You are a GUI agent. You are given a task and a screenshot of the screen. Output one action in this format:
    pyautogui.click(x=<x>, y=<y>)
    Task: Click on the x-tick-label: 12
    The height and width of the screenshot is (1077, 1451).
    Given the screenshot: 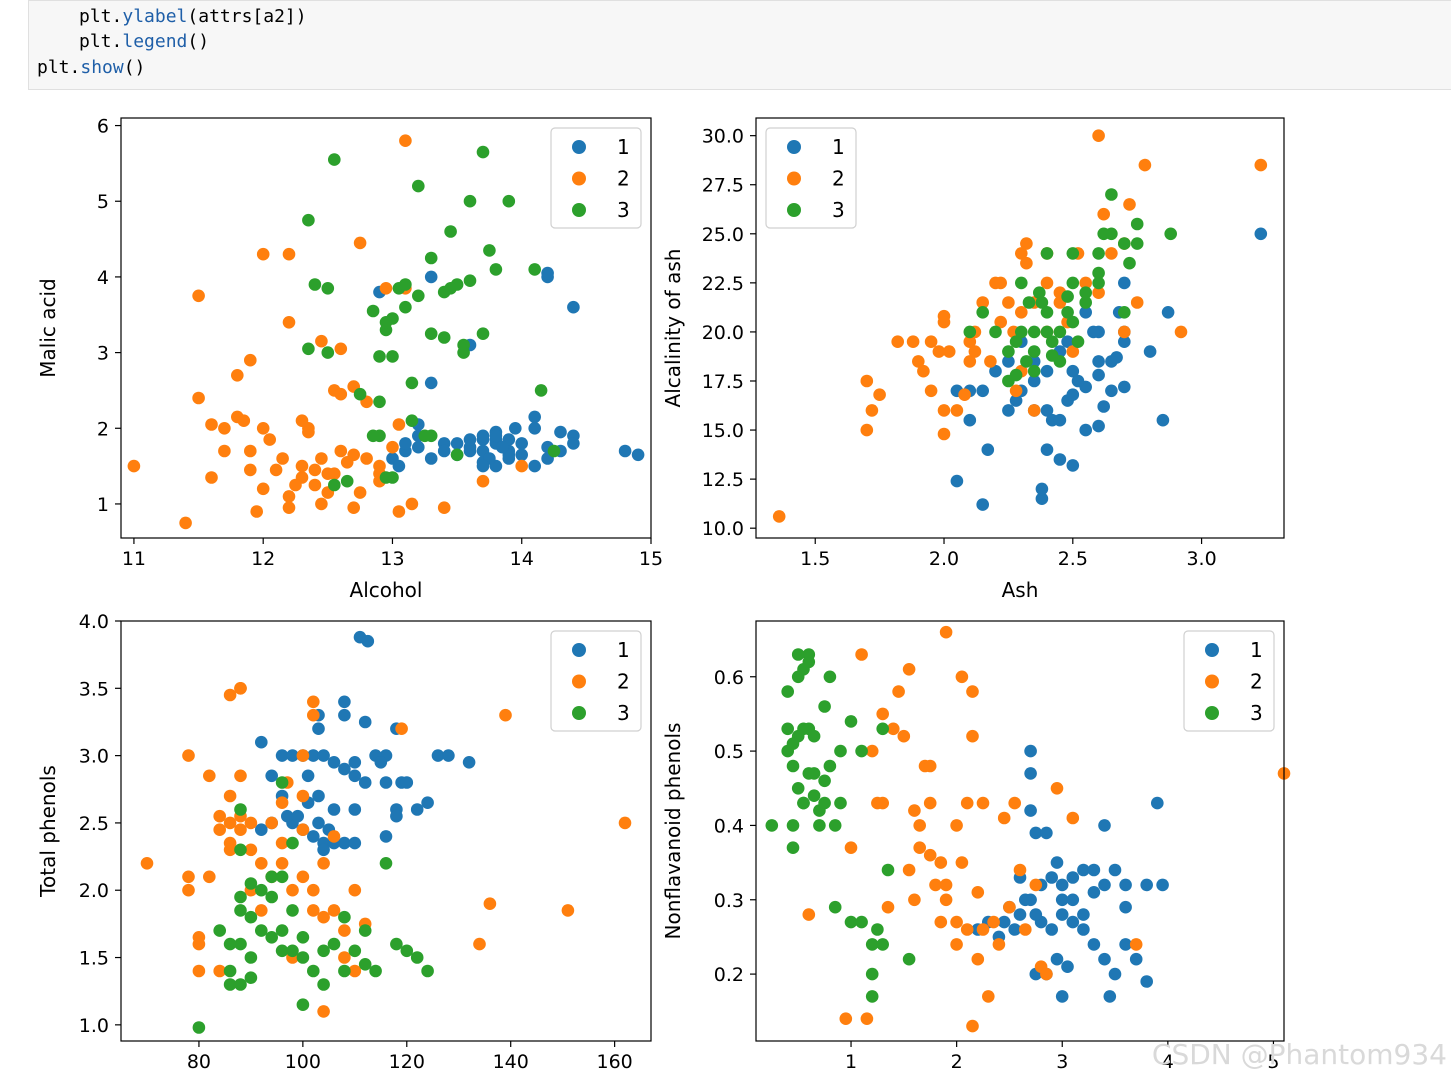 What is the action you would take?
    pyautogui.click(x=263, y=559)
    